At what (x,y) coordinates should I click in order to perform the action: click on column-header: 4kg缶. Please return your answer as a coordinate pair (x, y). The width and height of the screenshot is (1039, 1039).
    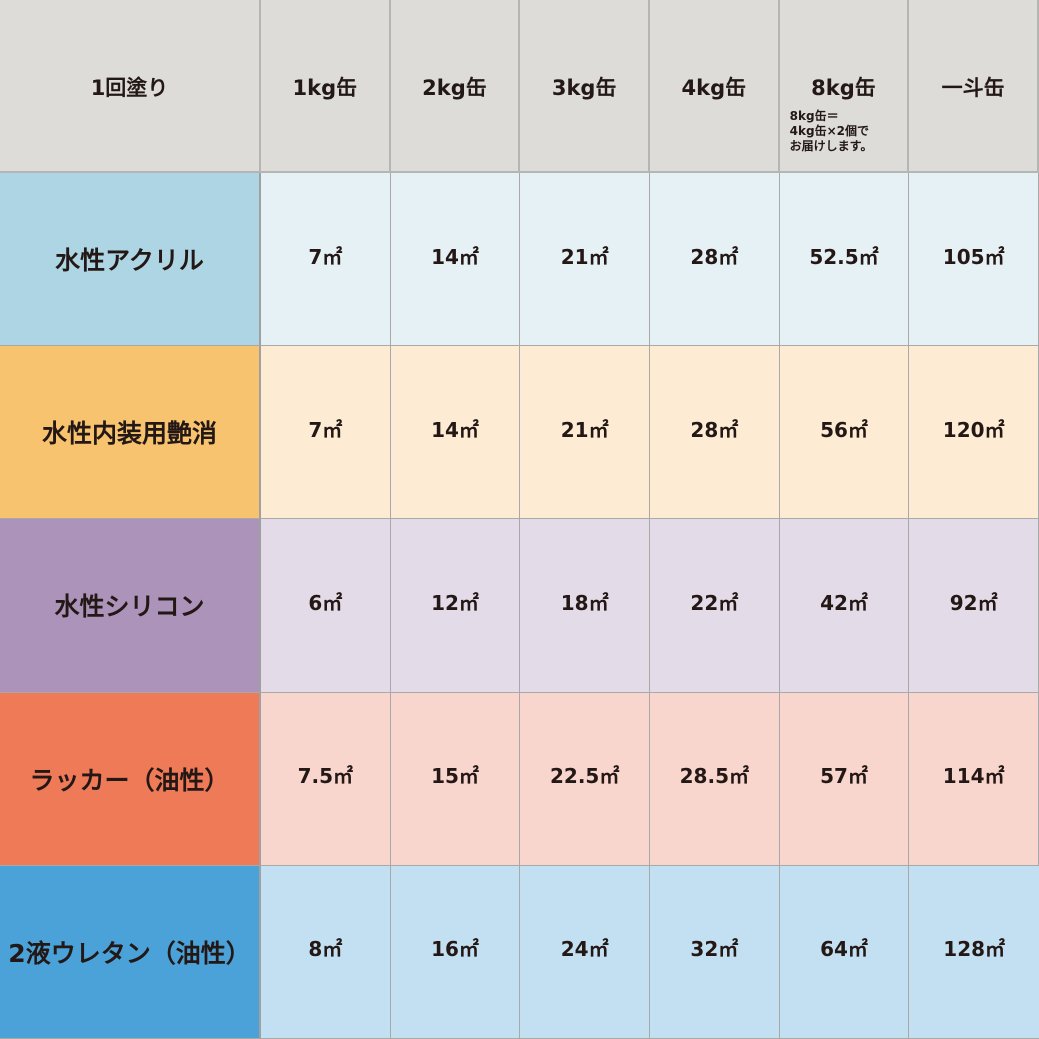
    Looking at the image, I should click on (715, 86).